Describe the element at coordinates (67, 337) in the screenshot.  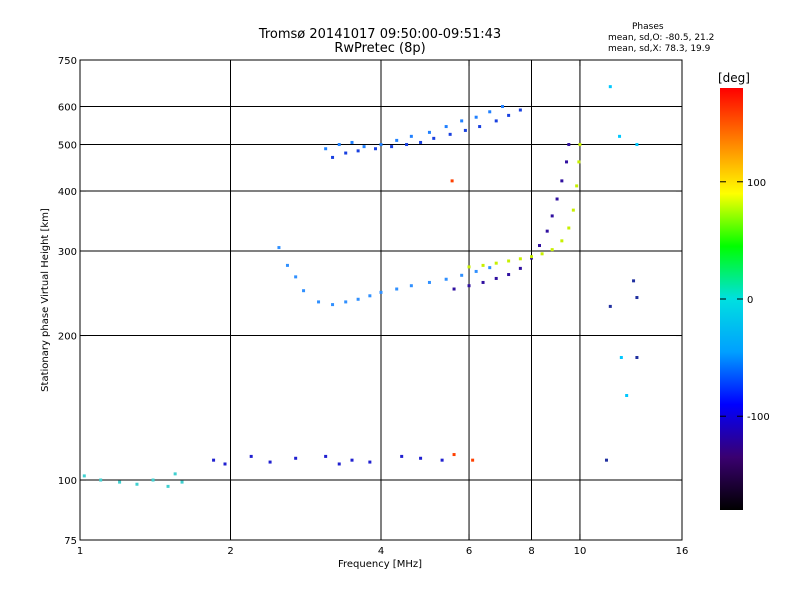
I see `y-tick-label: 200` at that location.